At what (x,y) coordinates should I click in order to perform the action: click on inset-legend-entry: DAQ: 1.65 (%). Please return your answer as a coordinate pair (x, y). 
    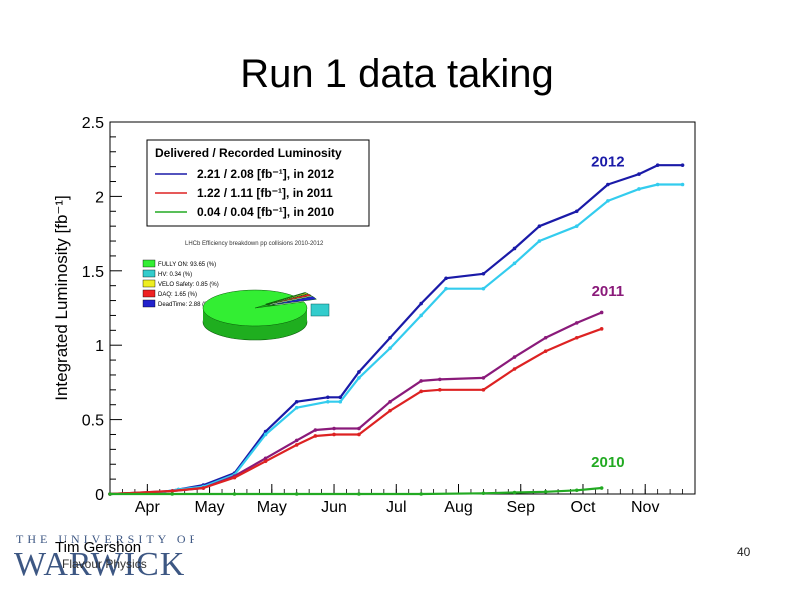
    Looking at the image, I should click on (177, 295).